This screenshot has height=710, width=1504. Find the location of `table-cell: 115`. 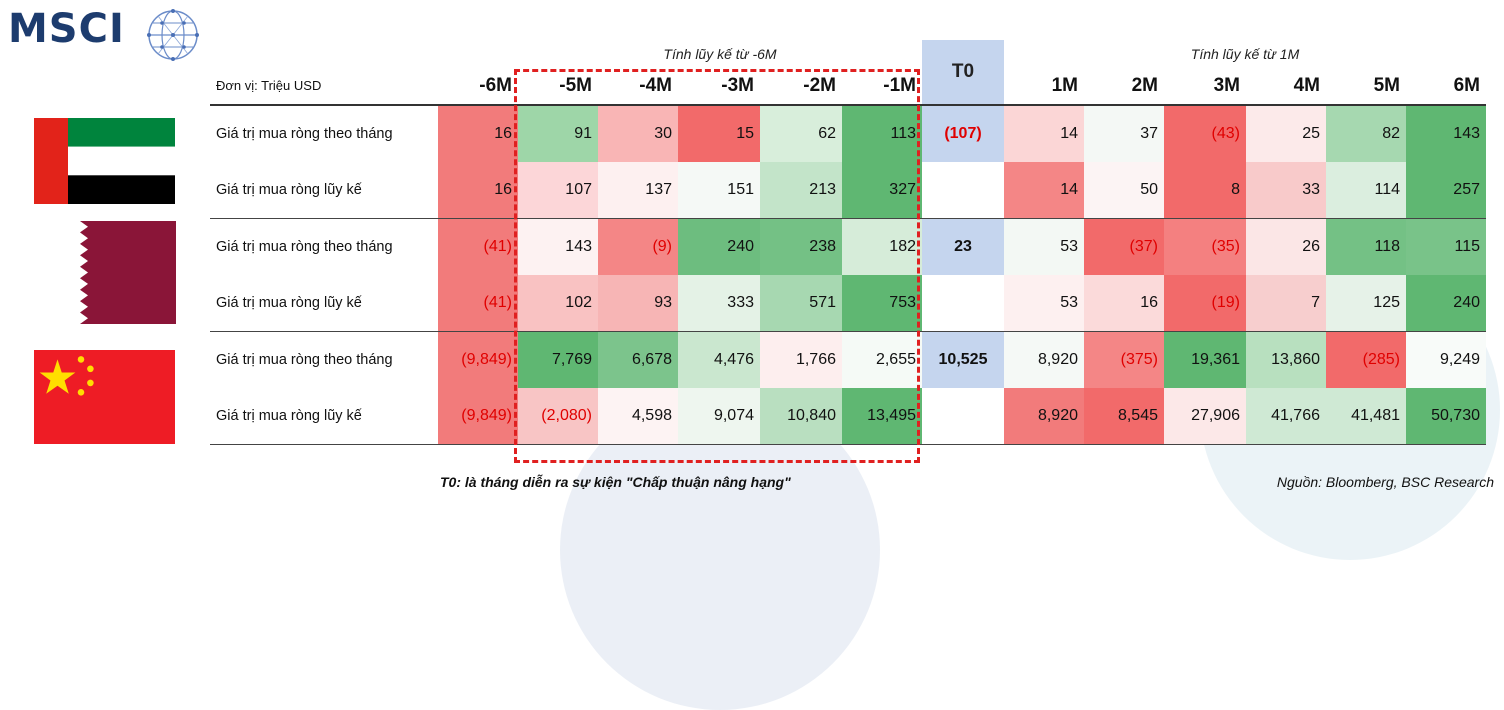

table-cell: 115 is located at coordinates (1446, 246).